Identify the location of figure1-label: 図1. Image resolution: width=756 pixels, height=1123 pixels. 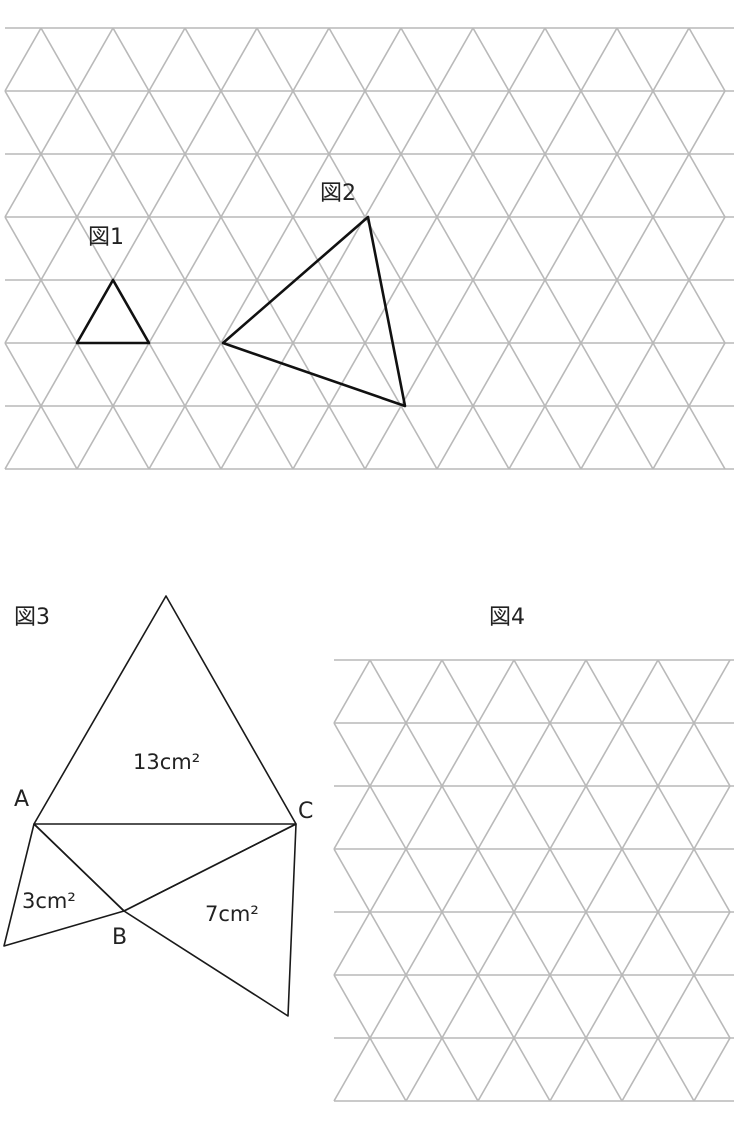
(106, 237).